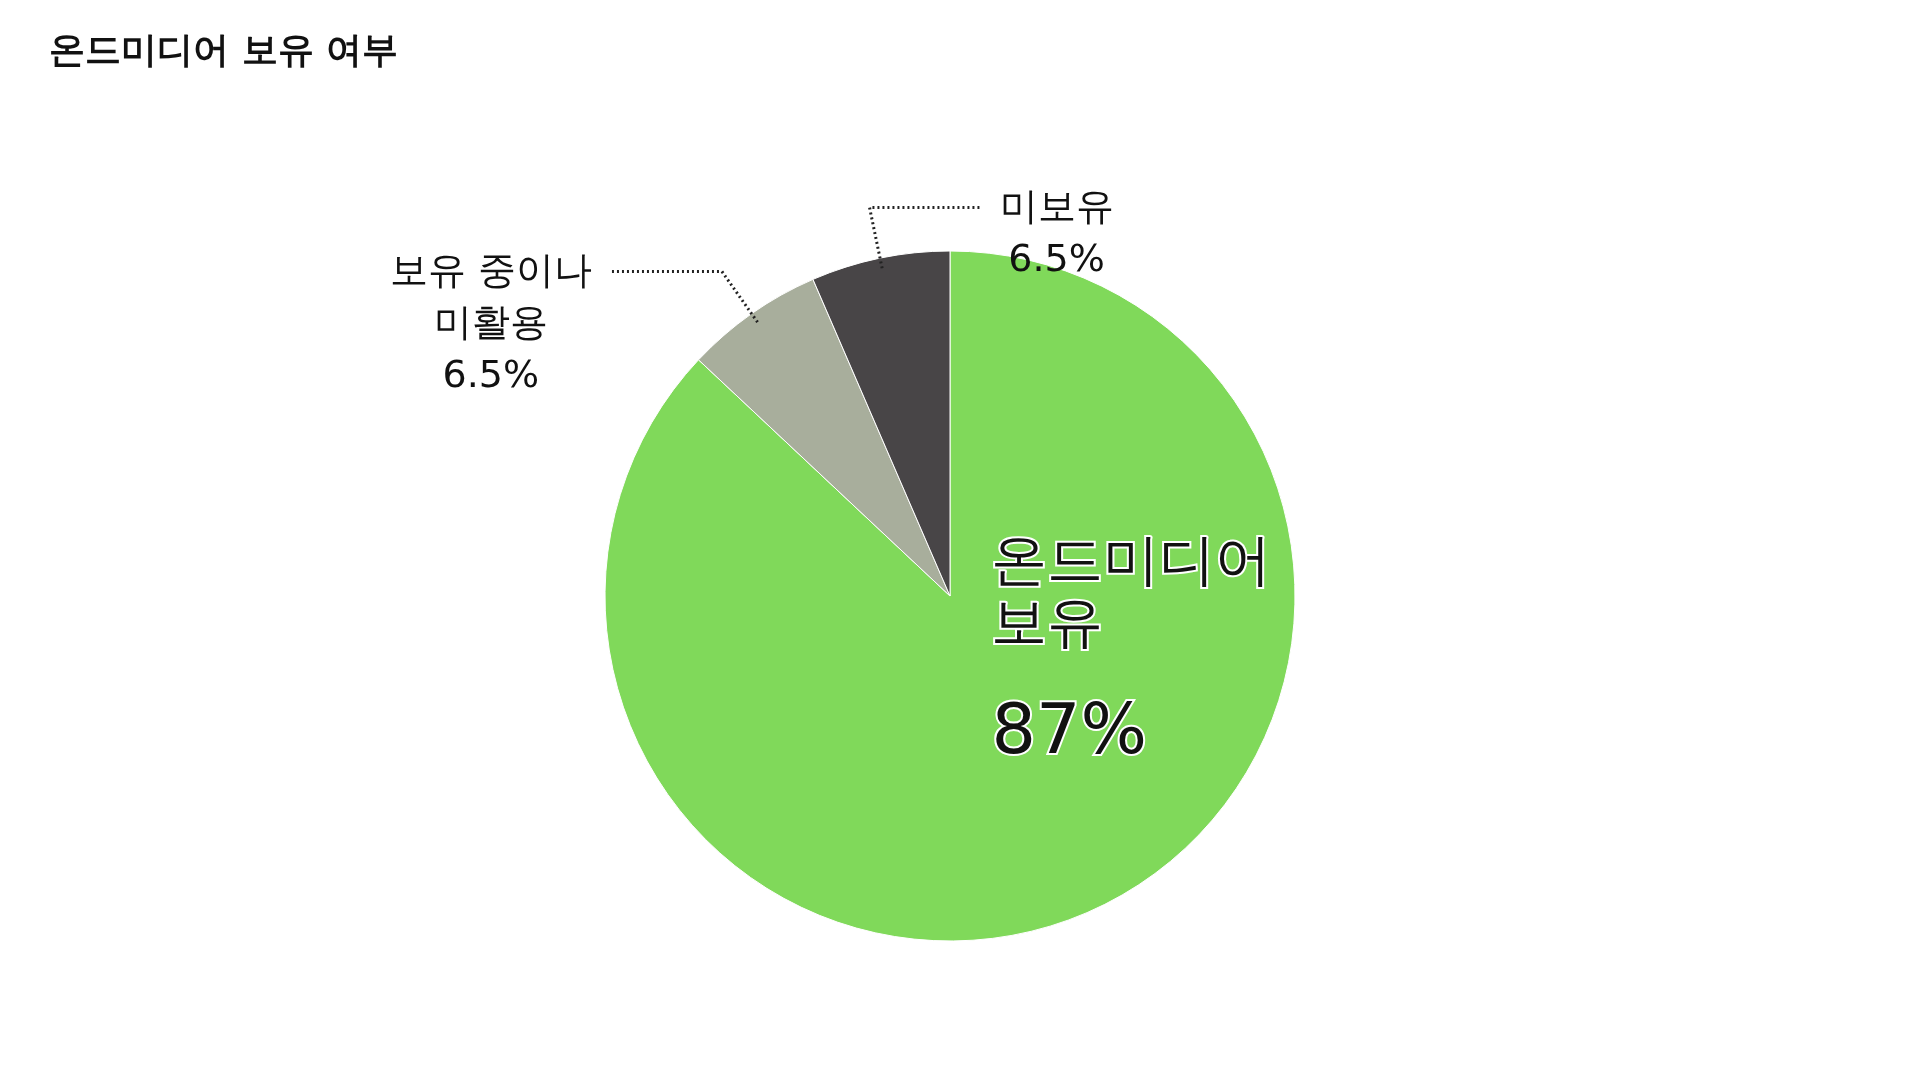 This screenshot has height=1080, width=1920. Describe the element at coordinates (1069, 728) in the screenshot. I see `data-label: 87%` at that location.